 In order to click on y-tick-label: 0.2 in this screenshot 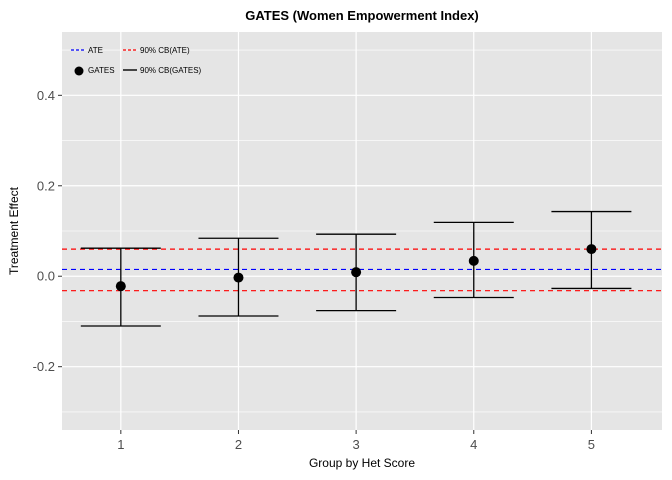, I will do `click(46, 185)`.